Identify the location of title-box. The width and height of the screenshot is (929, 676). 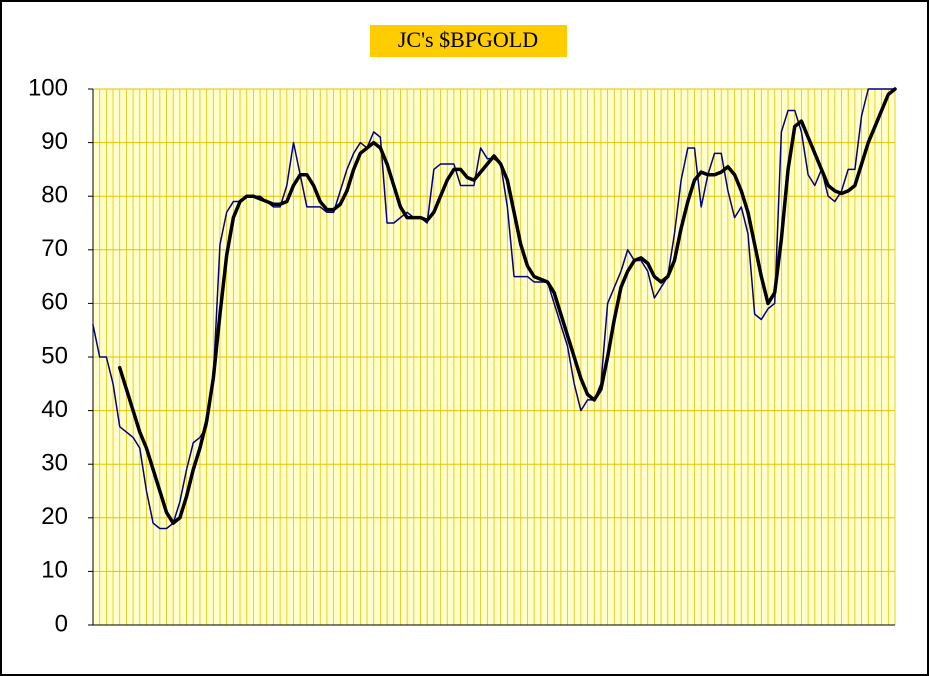
(468, 41).